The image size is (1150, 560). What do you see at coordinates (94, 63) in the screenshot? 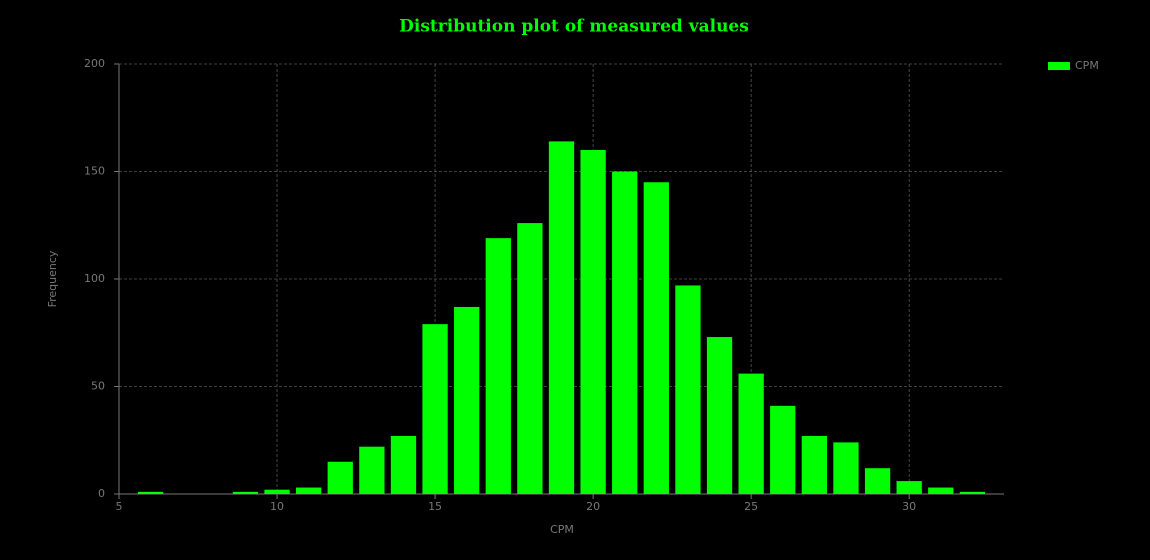
I see `y-tick-label: 200` at bounding box center [94, 63].